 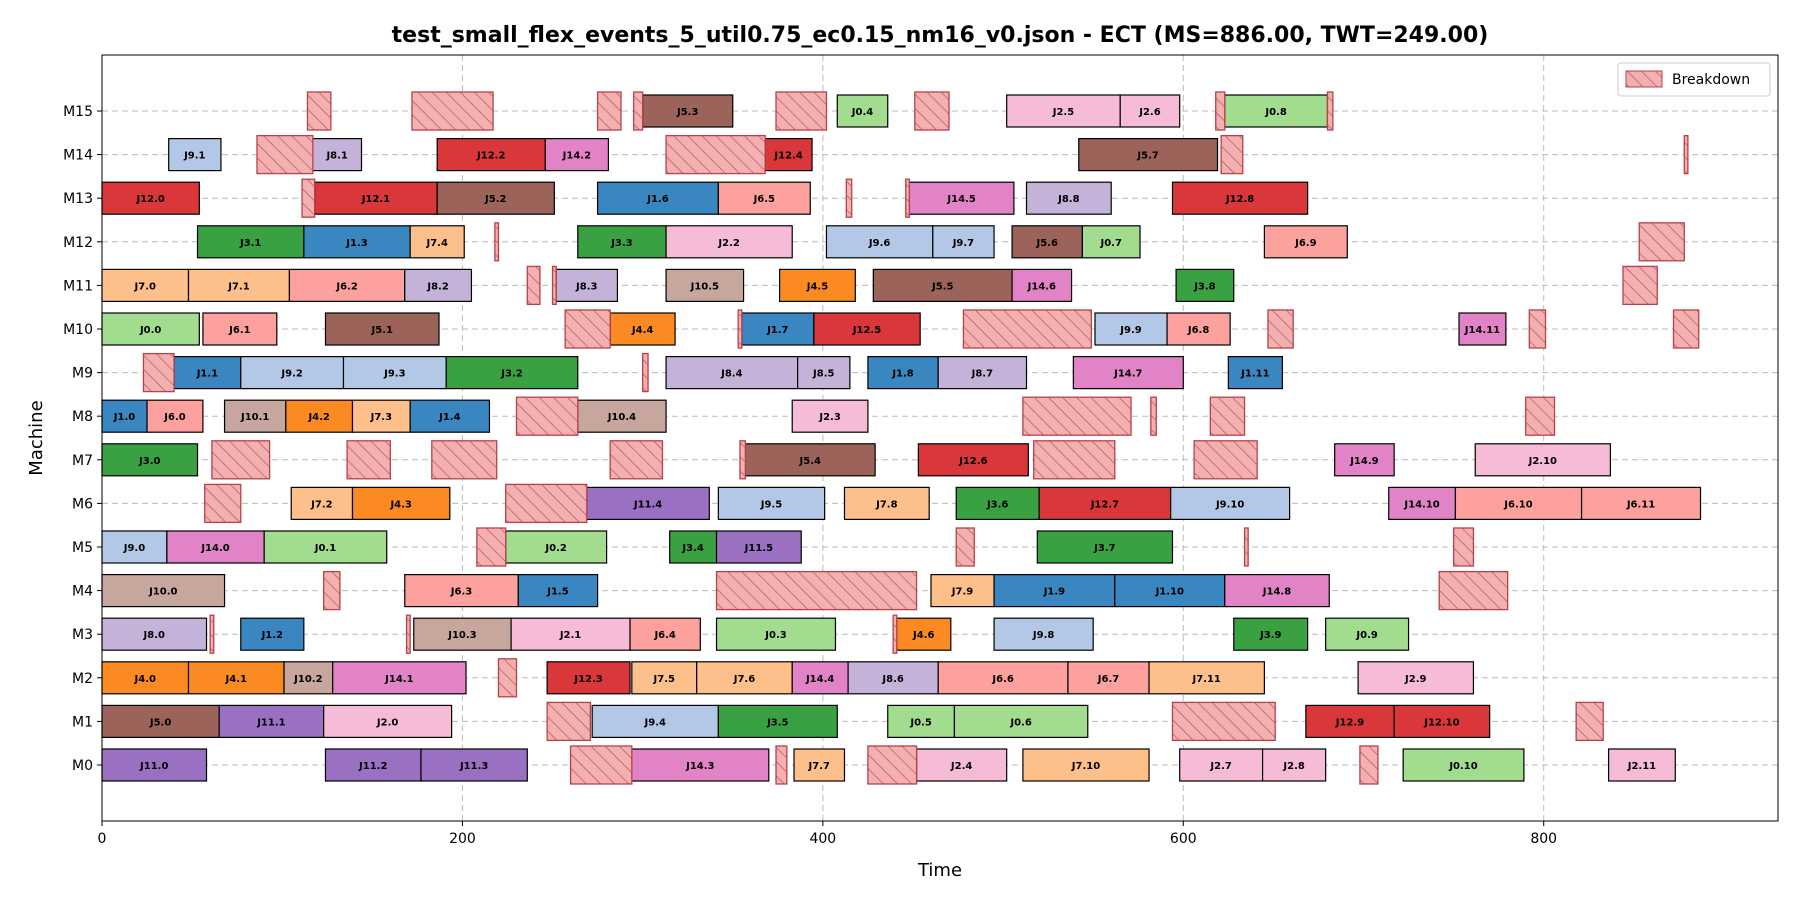 I want to click on operation-label: J7.10, so click(x=1085, y=766).